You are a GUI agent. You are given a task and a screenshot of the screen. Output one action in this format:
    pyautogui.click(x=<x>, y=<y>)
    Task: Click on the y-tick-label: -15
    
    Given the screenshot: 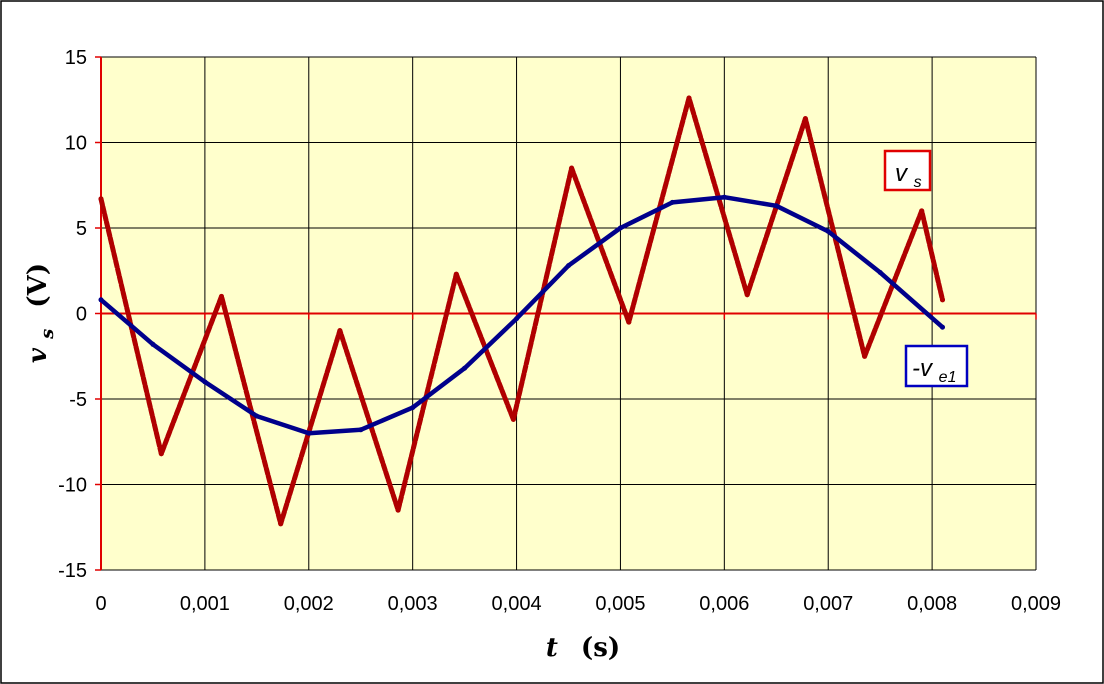 What is the action you would take?
    pyautogui.click(x=72, y=571)
    